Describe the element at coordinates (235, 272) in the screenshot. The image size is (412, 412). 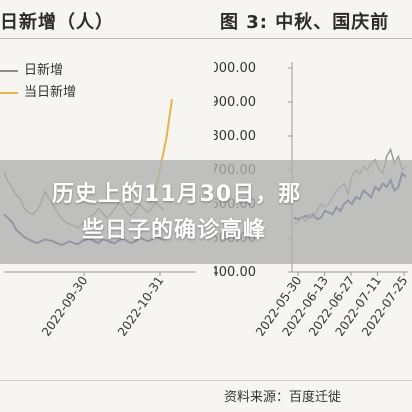
I see `y-tick-label: 400.00` at that location.